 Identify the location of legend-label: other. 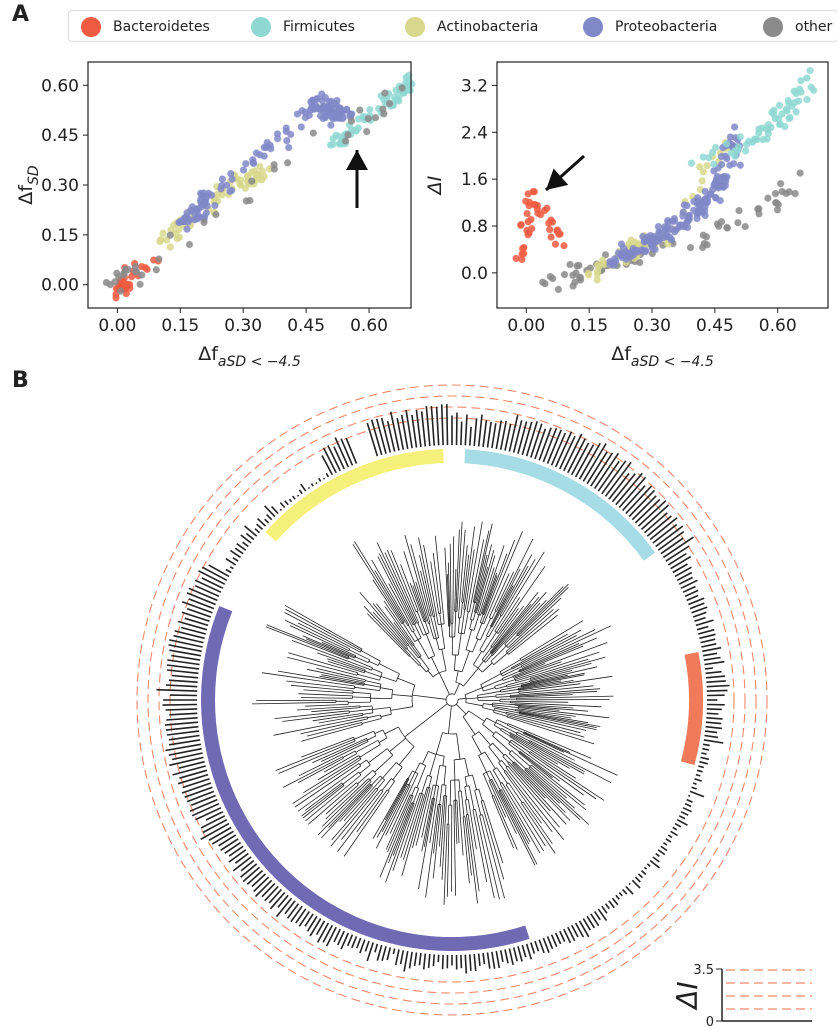
(814, 27).